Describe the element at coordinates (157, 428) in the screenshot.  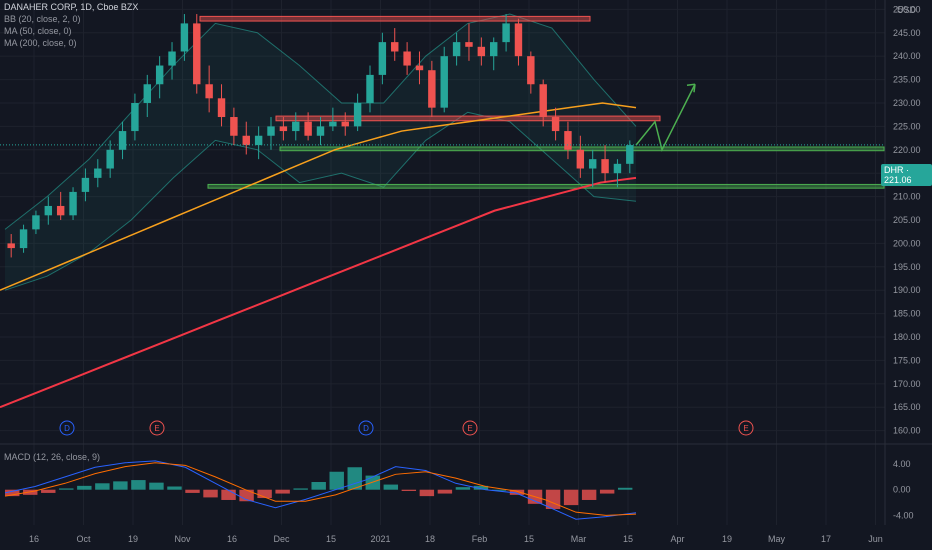
I see `earnings-marker` at that location.